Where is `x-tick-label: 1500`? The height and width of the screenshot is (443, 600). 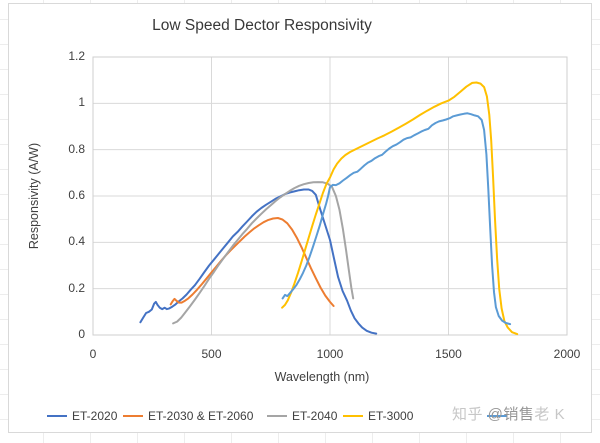
x-tick-label: 1500 is located at coordinates (448, 354).